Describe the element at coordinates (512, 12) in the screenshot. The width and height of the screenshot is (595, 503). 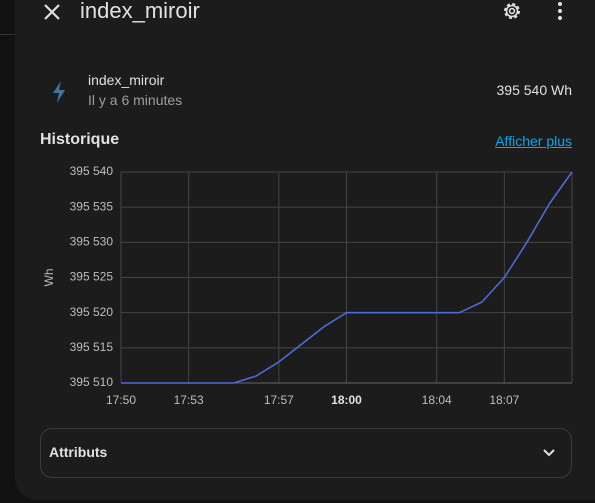
I see `settings-button` at that location.